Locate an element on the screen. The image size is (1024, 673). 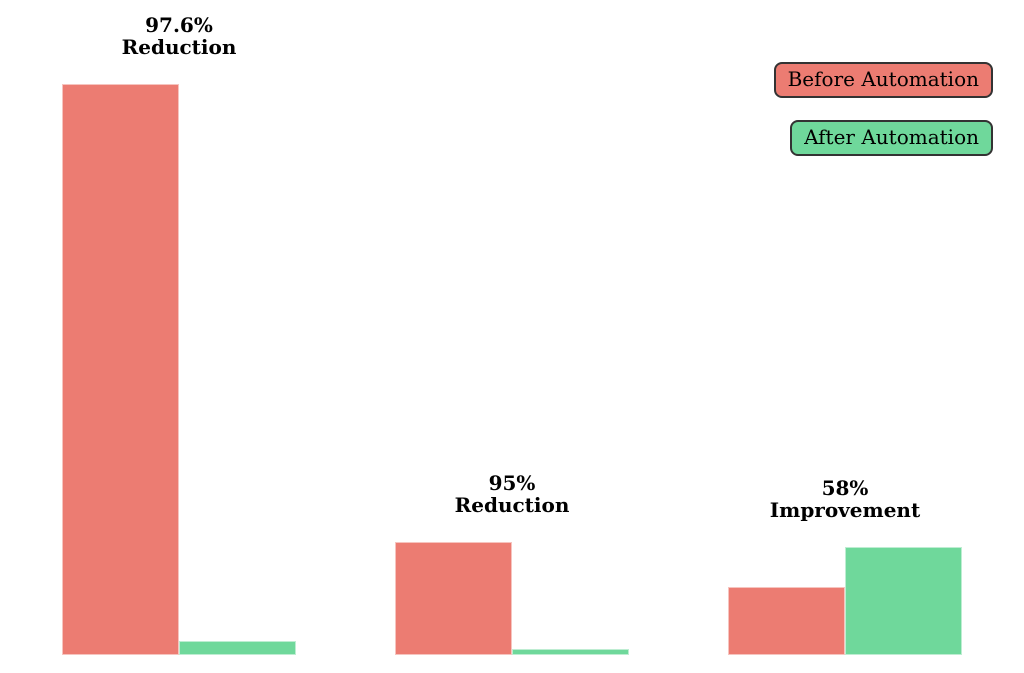
annotation-value: 95% is located at coordinates (512, 482).